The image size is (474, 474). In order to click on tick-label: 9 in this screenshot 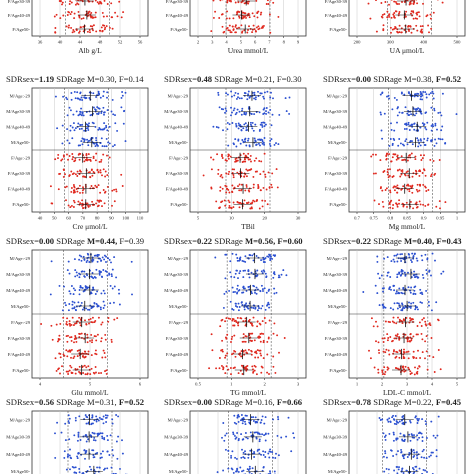, I will do `click(298, 42)`.